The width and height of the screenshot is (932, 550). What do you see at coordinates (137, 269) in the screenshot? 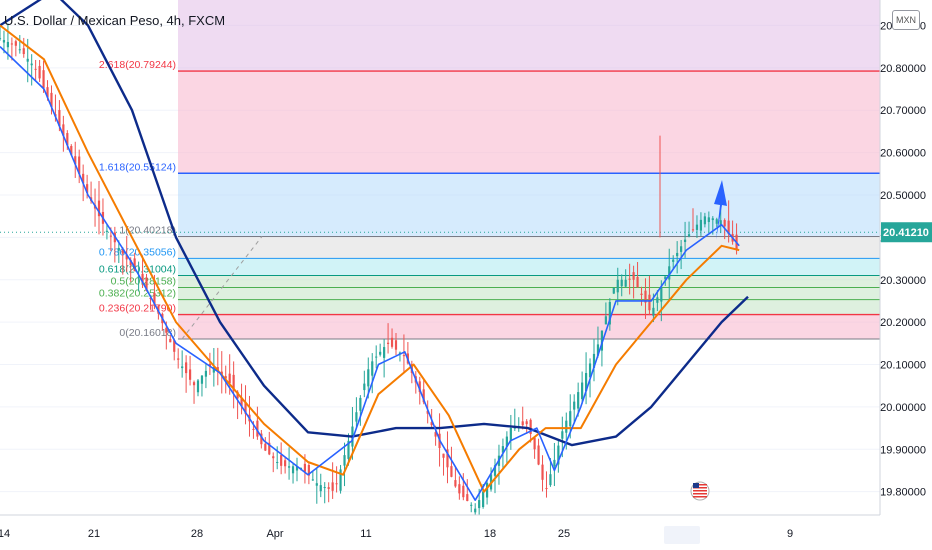
I see `fib-level-label: 0.618(20.31004)` at bounding box center [137, 269].